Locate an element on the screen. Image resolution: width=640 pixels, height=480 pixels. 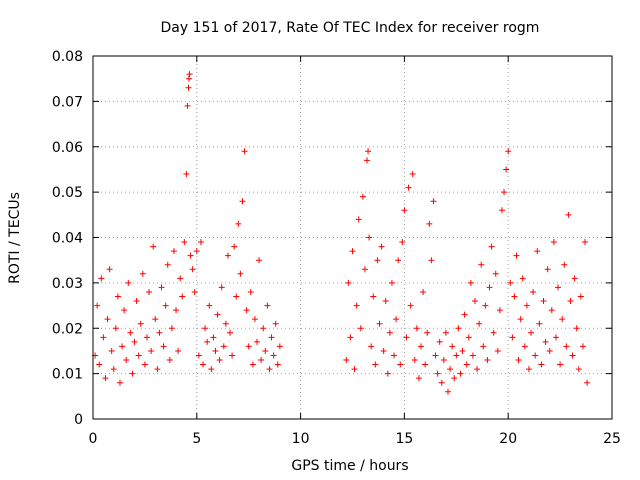
x-tick-label: 0 is located at coordinates (93, 439).